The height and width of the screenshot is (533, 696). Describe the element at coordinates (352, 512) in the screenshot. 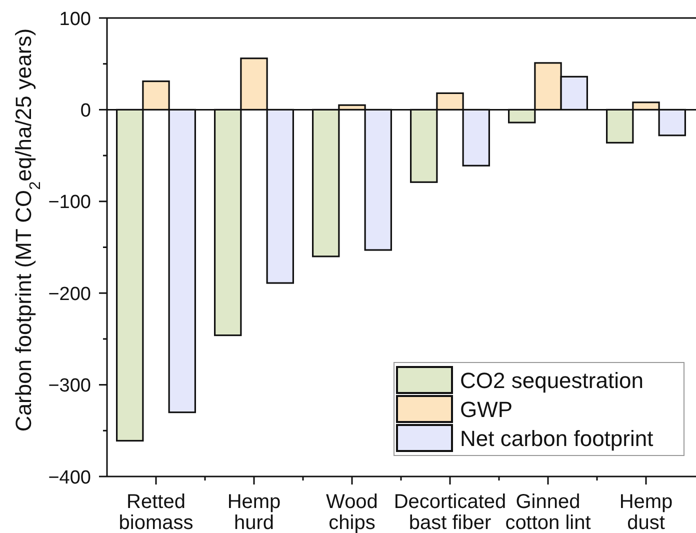

I see `x-tick-label: Wood chips` at that location.